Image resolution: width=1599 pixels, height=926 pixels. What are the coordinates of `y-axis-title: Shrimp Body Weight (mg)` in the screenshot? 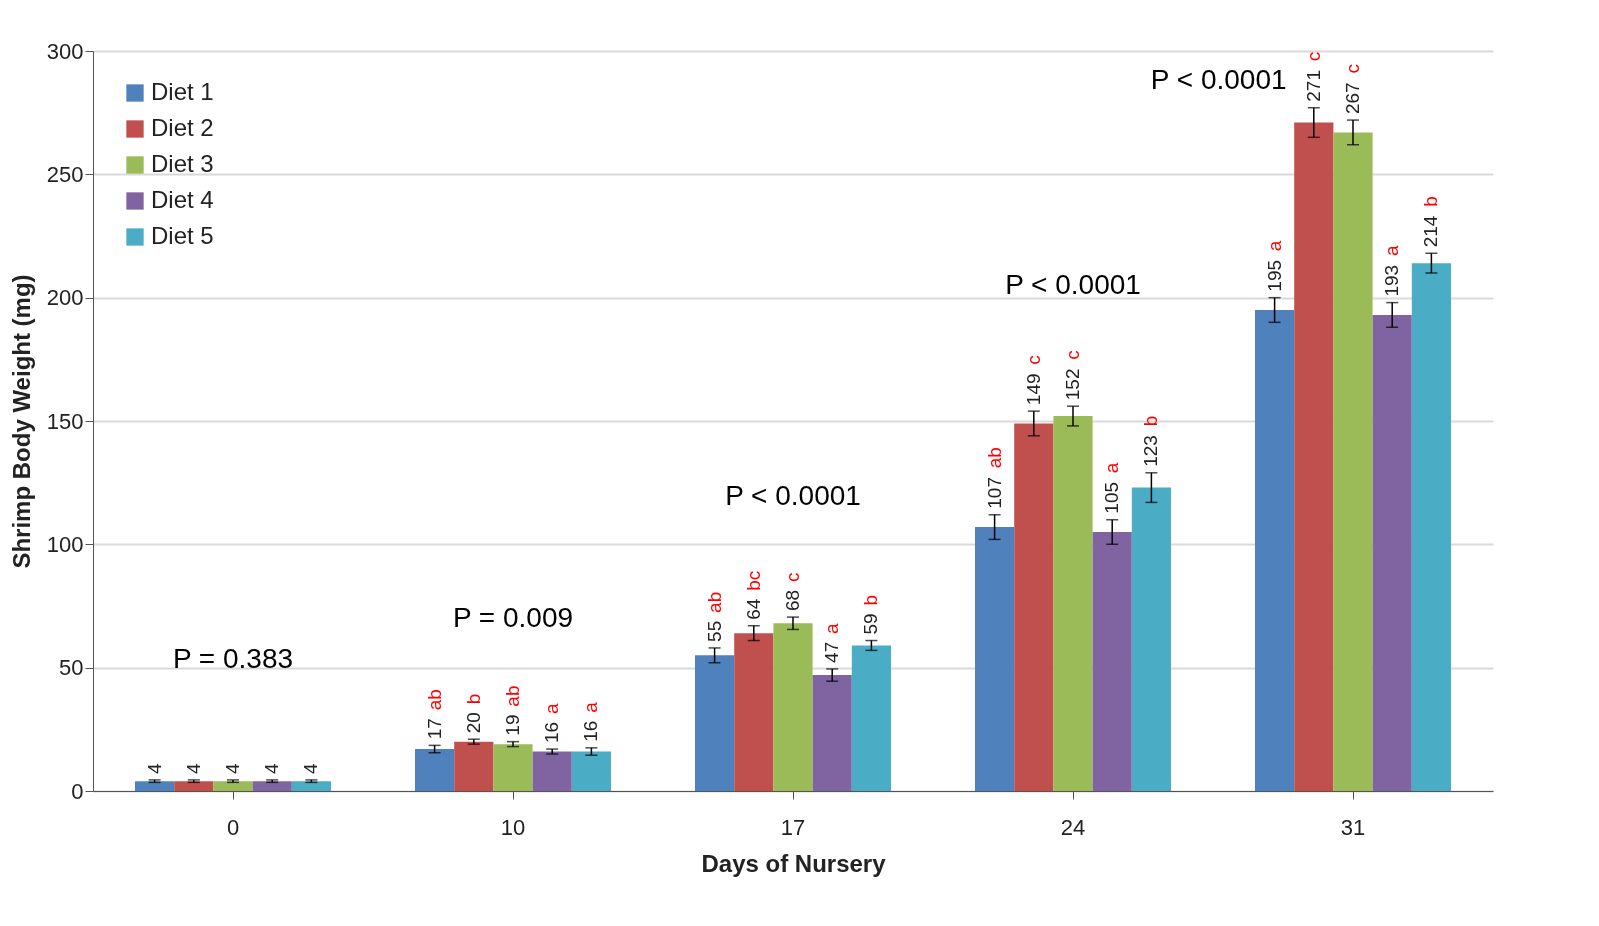 It's located at (21, 421).